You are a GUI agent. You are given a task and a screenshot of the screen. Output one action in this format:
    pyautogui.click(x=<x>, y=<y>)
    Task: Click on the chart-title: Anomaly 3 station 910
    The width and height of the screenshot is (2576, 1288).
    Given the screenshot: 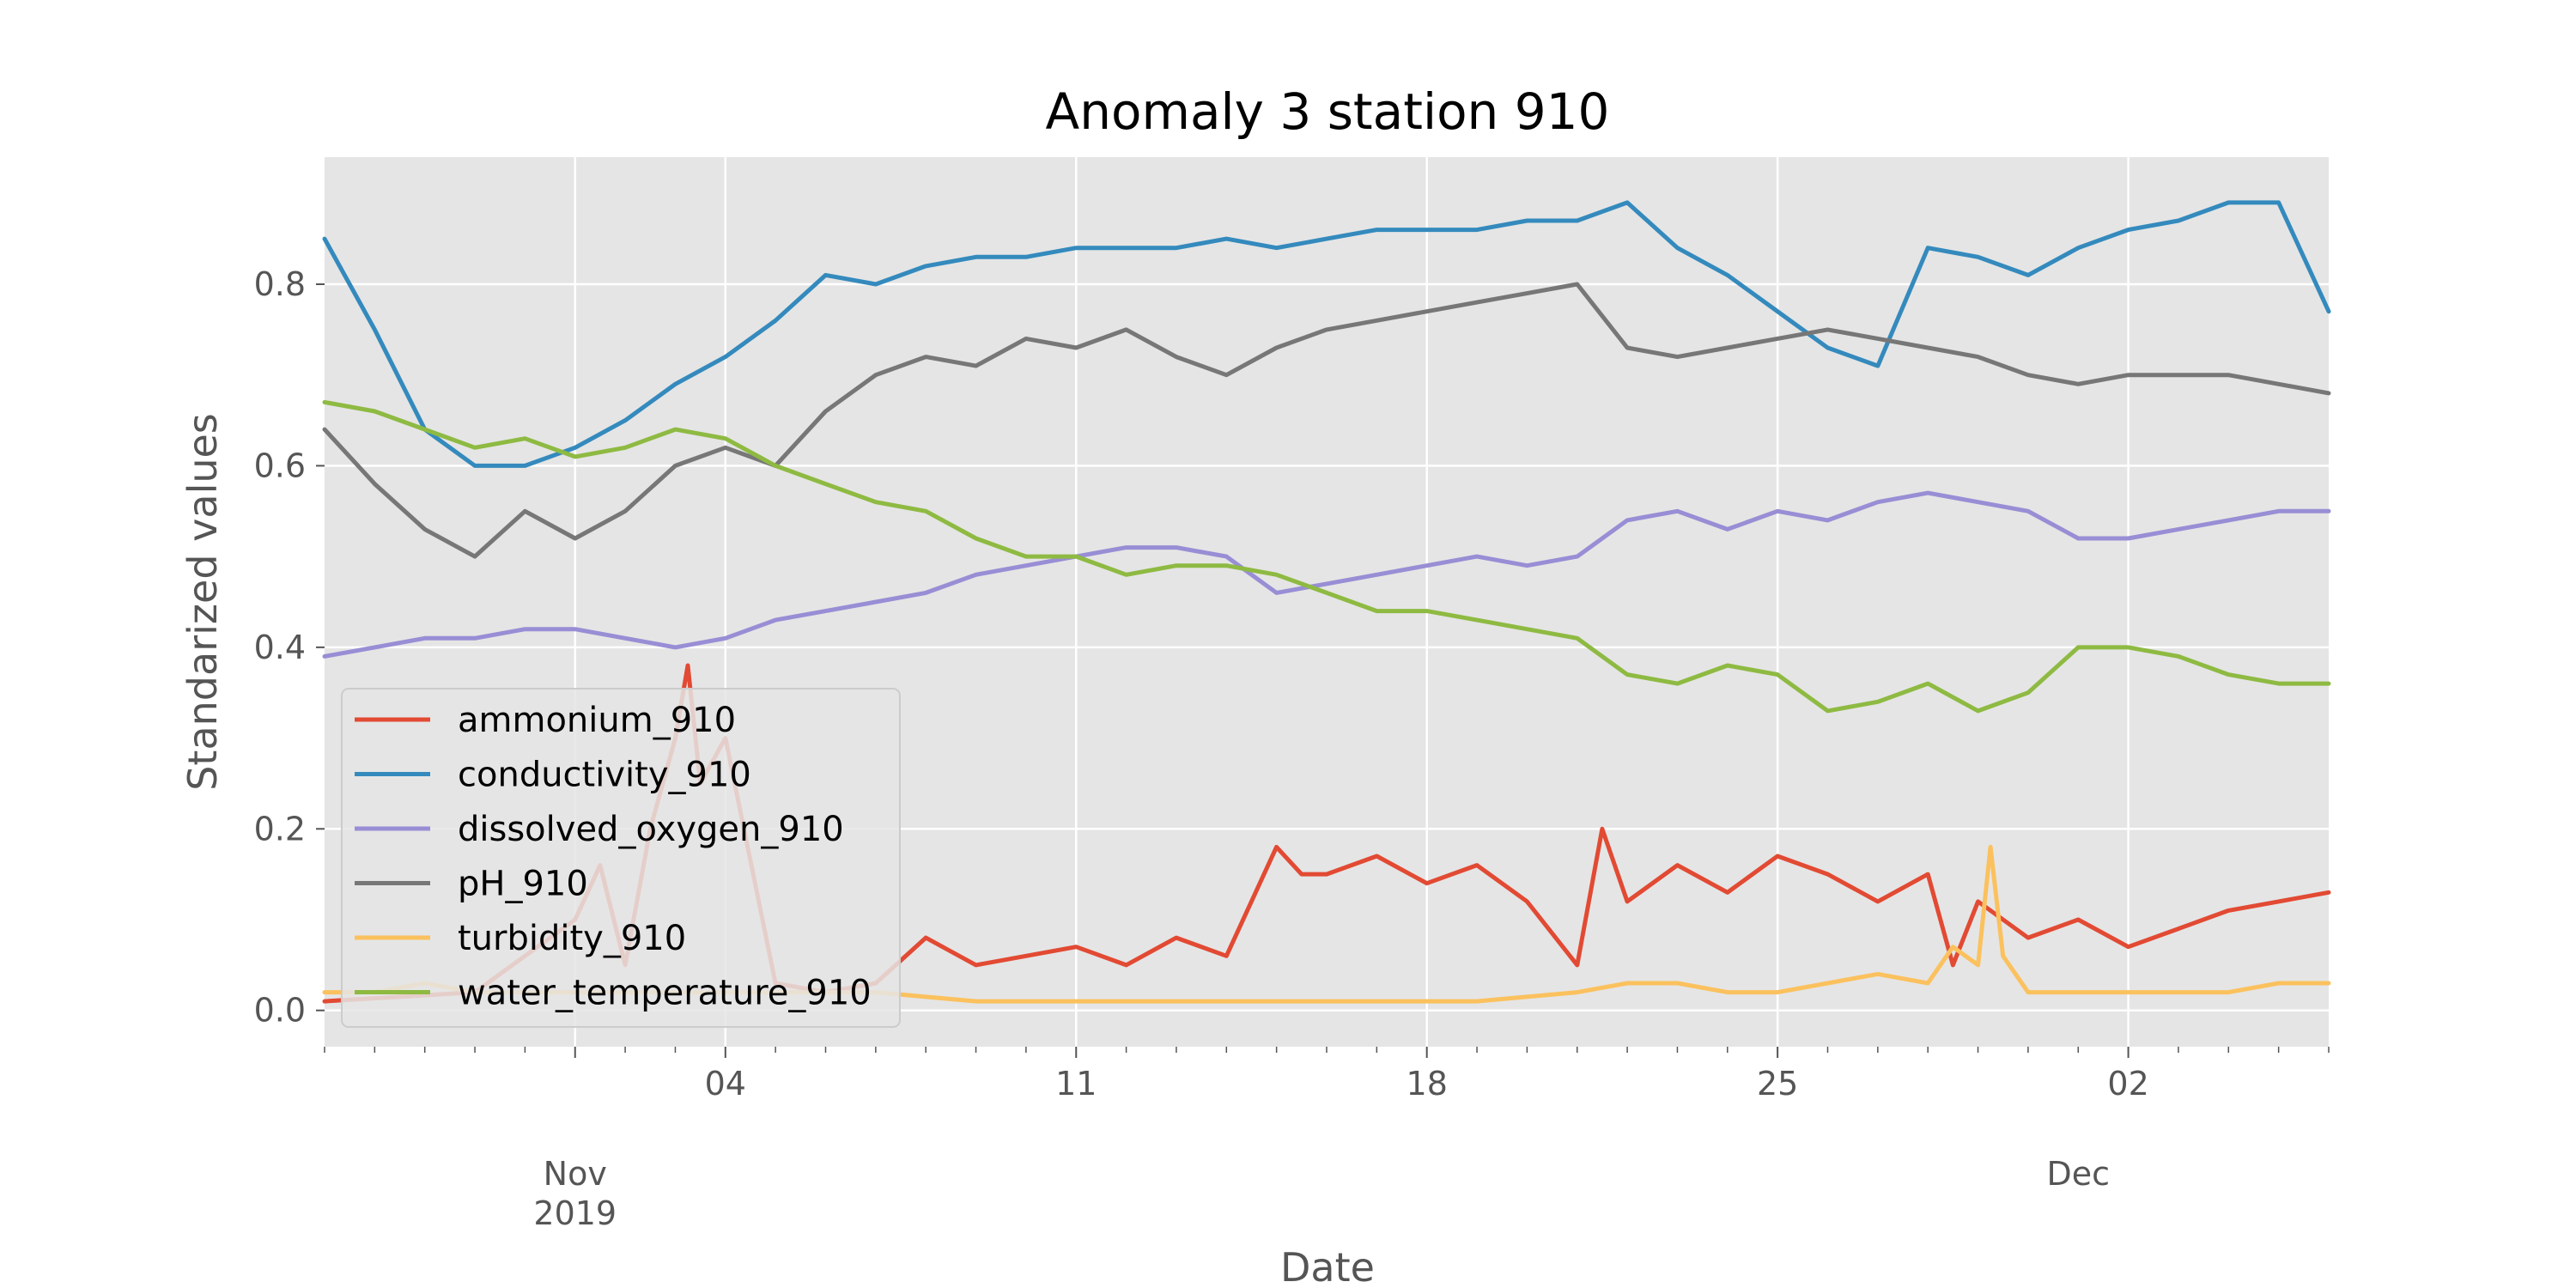 What is the action you would take?
    pyautogui.click(x=1328, y=112)
    